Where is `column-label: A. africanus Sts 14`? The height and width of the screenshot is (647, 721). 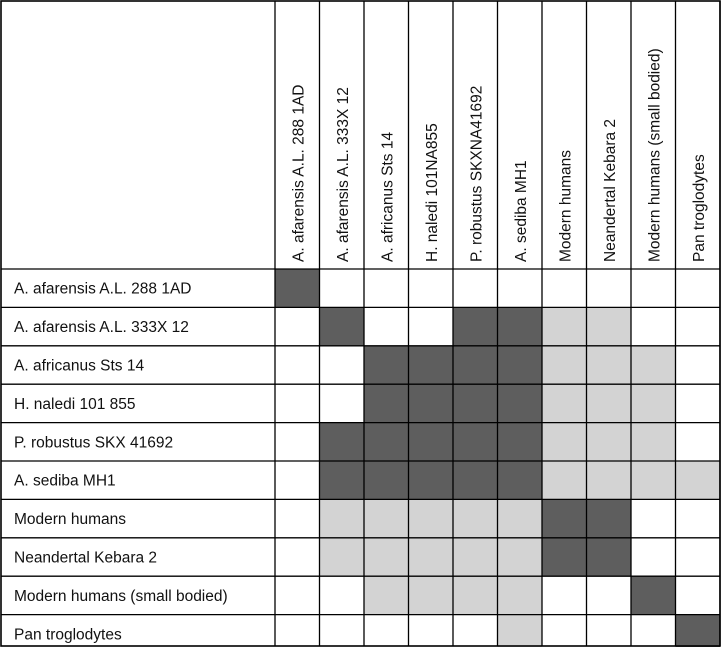
column-label: A. africanus Sts 14 is located at coordinates (387, 197).